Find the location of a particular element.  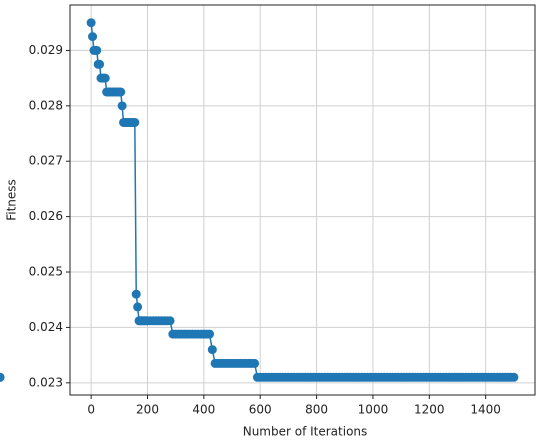

x-tick-label: 1000 is located at coordinates (373, 410).